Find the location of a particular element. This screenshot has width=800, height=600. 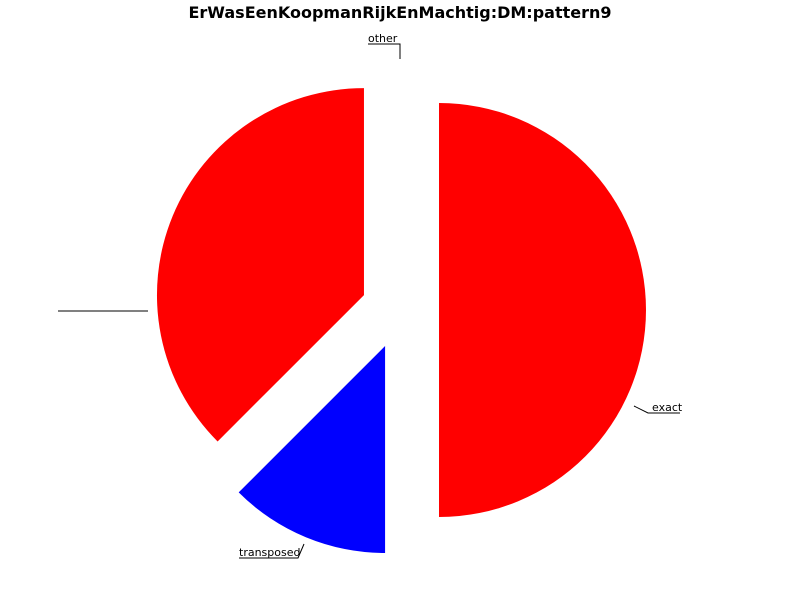

slice-label-exact-leader is located at coordinates (656, 409).